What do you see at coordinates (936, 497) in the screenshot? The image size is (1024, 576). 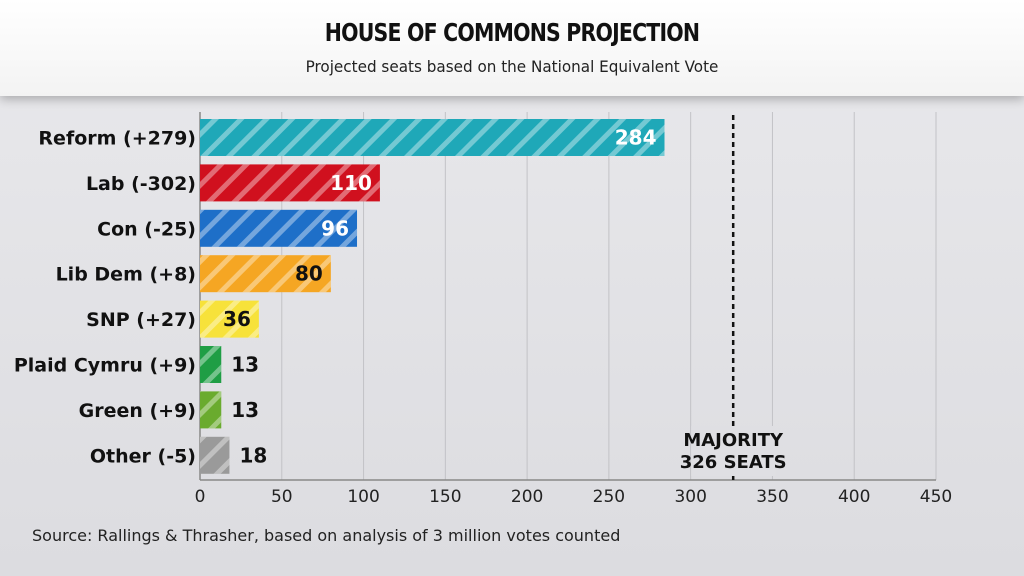 I see `x-tick-label: 450` at bounding box center [936, 497].